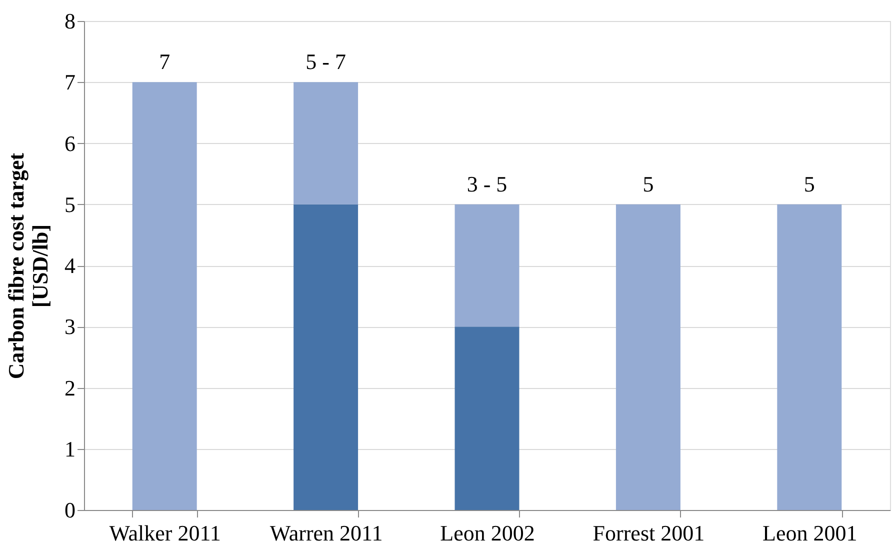  What do you see at coordinates (326, 533) in the screenshot?
I see `x-tick-label: Warren 2011` at bounding box center [326, 533].